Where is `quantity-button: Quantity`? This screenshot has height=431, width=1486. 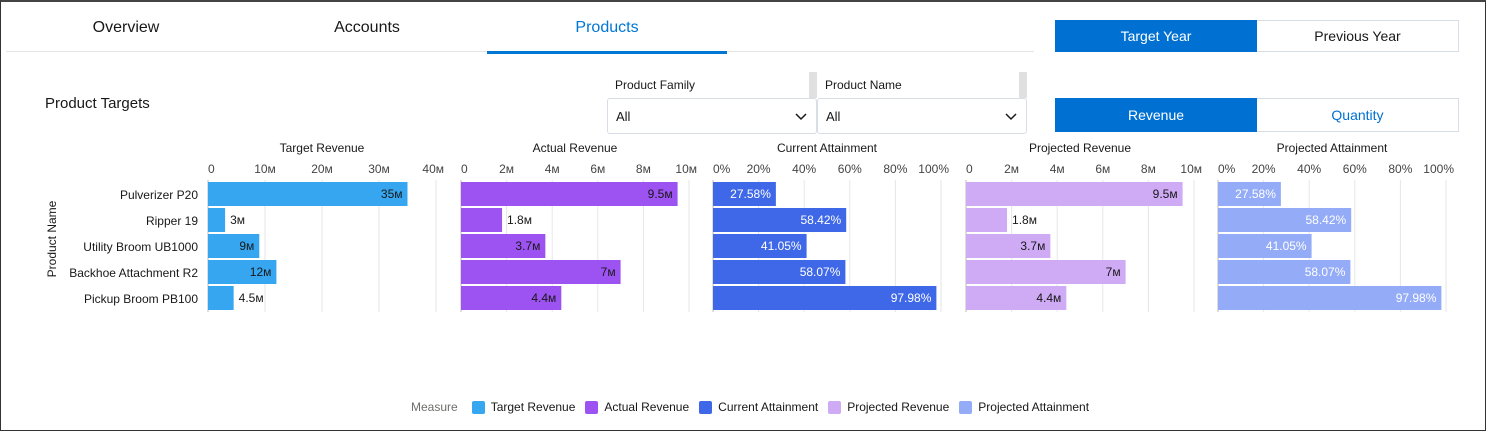
quantity-button: Quantity is located at coordinates (1358, 115).